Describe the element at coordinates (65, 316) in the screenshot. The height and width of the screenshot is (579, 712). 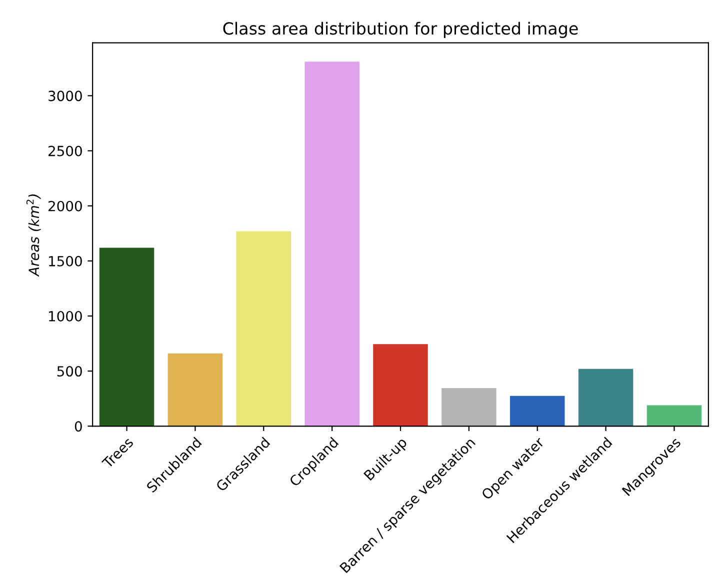
I see `y-tick-label: 1000` at that location.